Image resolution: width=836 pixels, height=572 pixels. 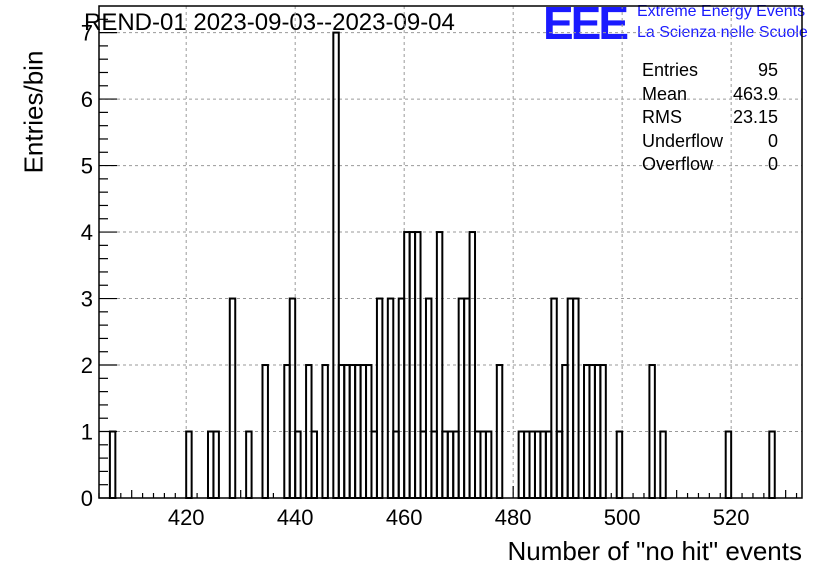 What do you see at coordinates (755, 117) in the screenshot?
I see `stats-rms-value: 23.15` at bounding box center [755, 117].